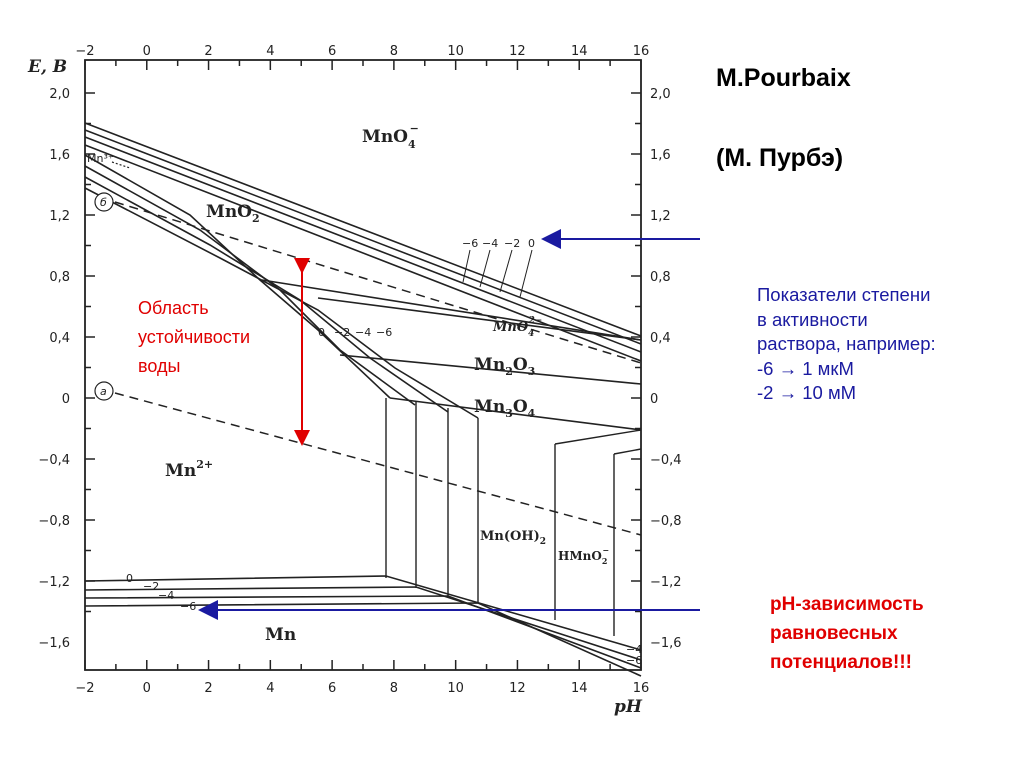 The height and width of the screenshot is (768, 1024). I want to click on activity-note-line: раствора, например:, so click(846, 343).